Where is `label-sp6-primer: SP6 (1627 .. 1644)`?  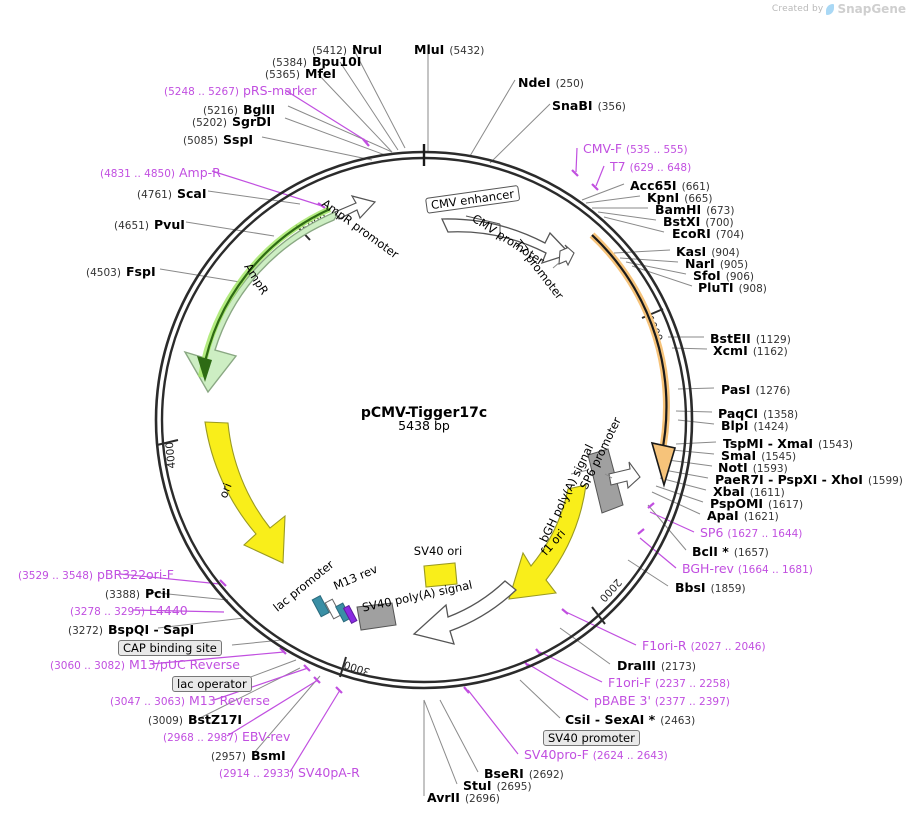
label-sp6-primer: SP6 (1627 .. 1644) is located at coordinates (751, 532).